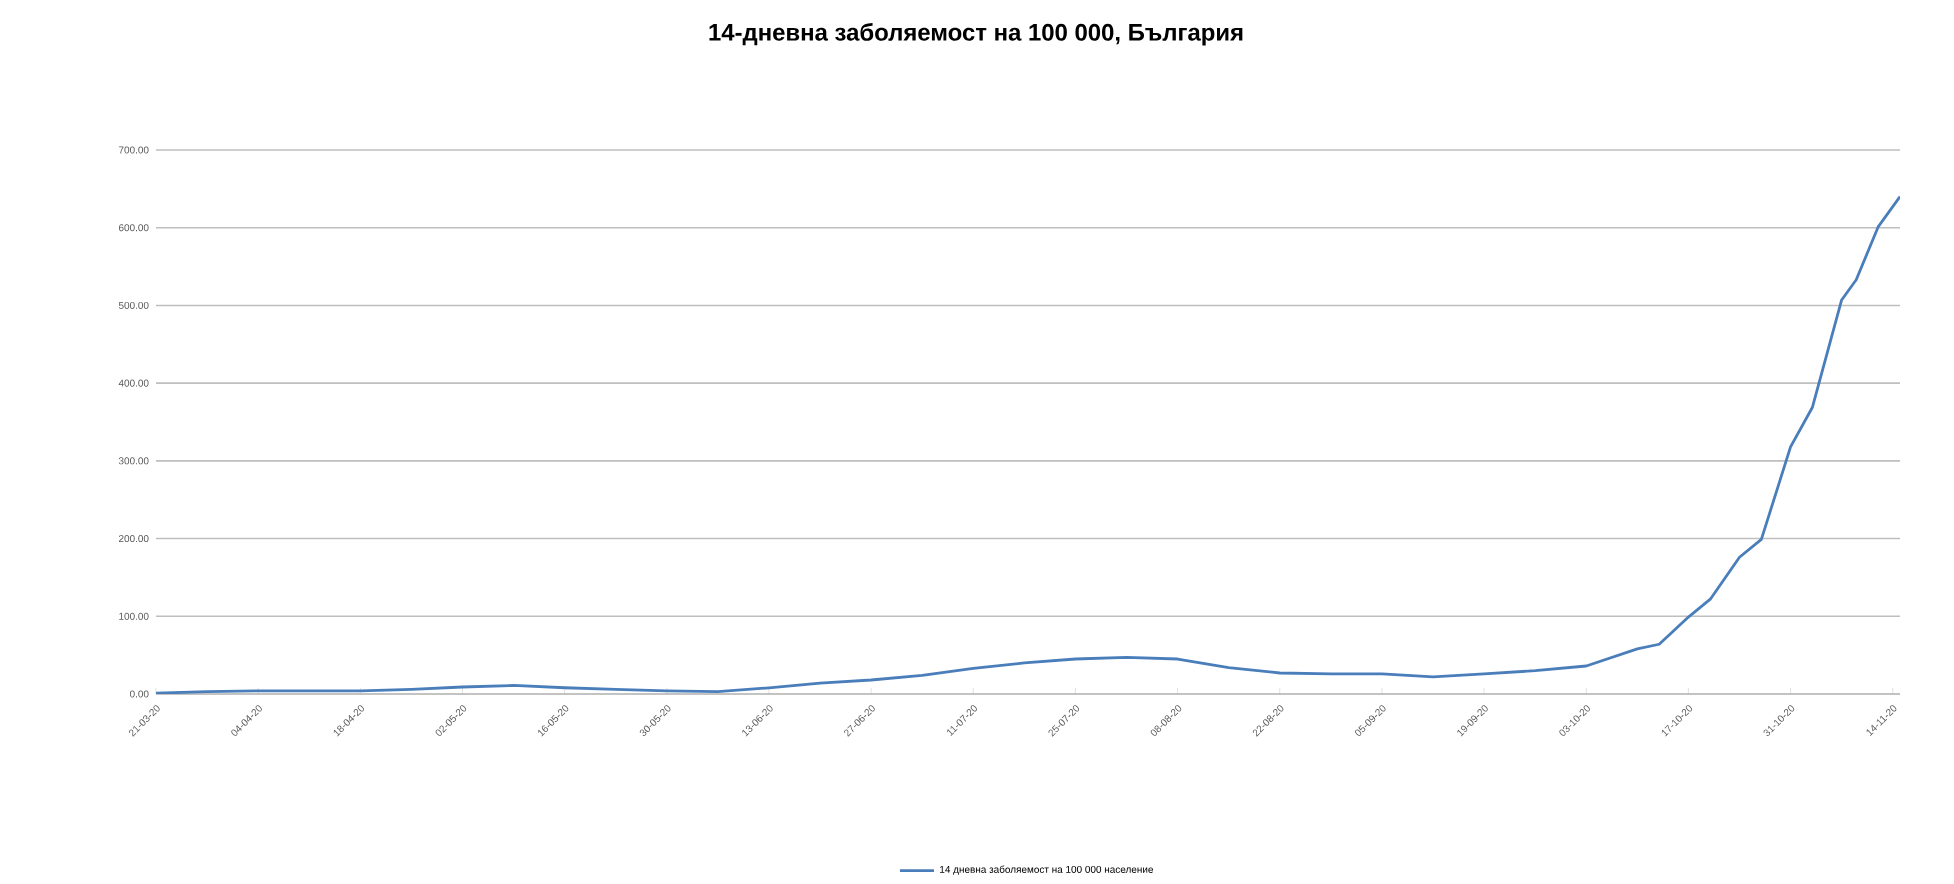  I want to click on chart-title: 14-дневна заболяемост на 100 000, България, so click(976, 34).